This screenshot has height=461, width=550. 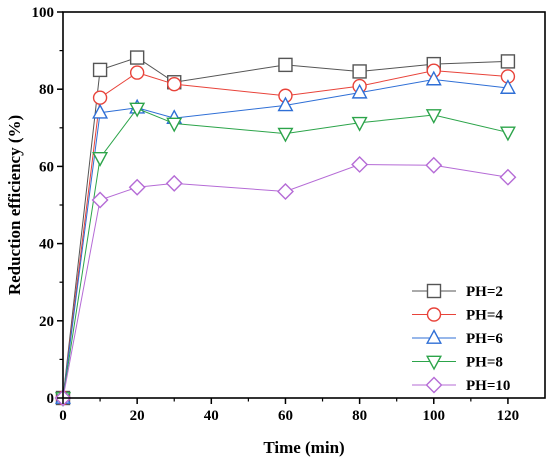 I want to click on legend-item: PH=2, so click(x=457, y=291).